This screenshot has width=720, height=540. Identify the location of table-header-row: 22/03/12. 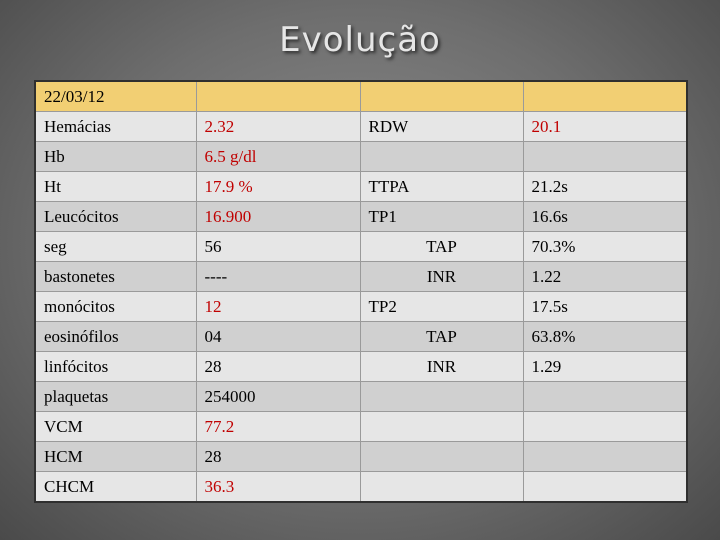
(361, 96).